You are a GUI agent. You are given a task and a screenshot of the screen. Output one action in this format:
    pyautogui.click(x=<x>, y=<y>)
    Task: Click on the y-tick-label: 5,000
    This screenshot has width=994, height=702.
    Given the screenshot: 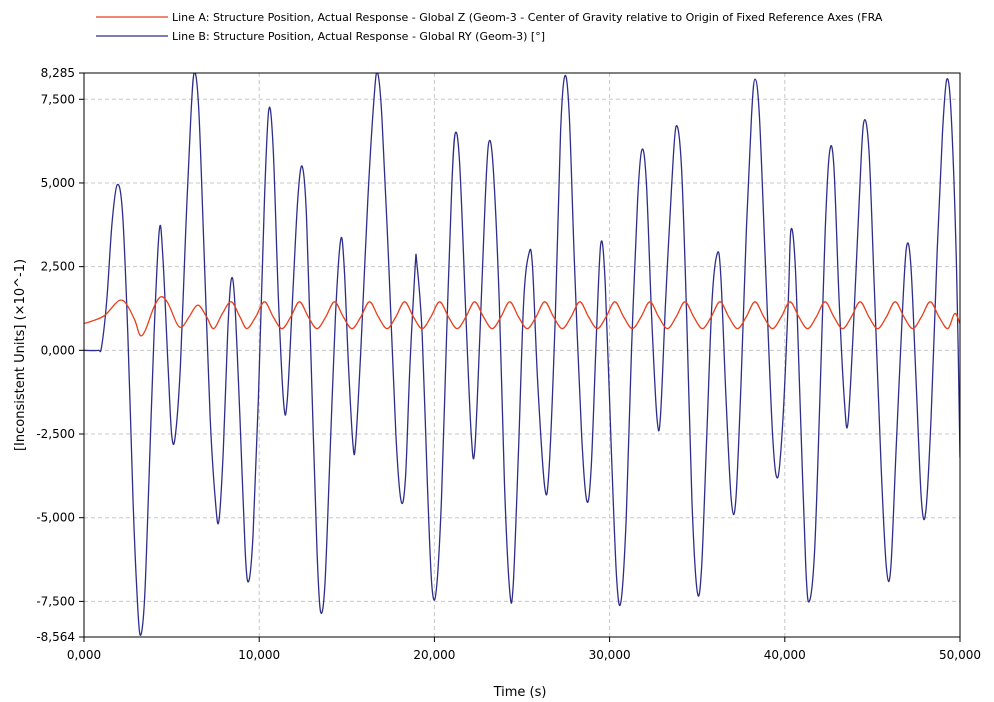 What is the action you would take?
    pyautogui.click(x=58, y=183)
    